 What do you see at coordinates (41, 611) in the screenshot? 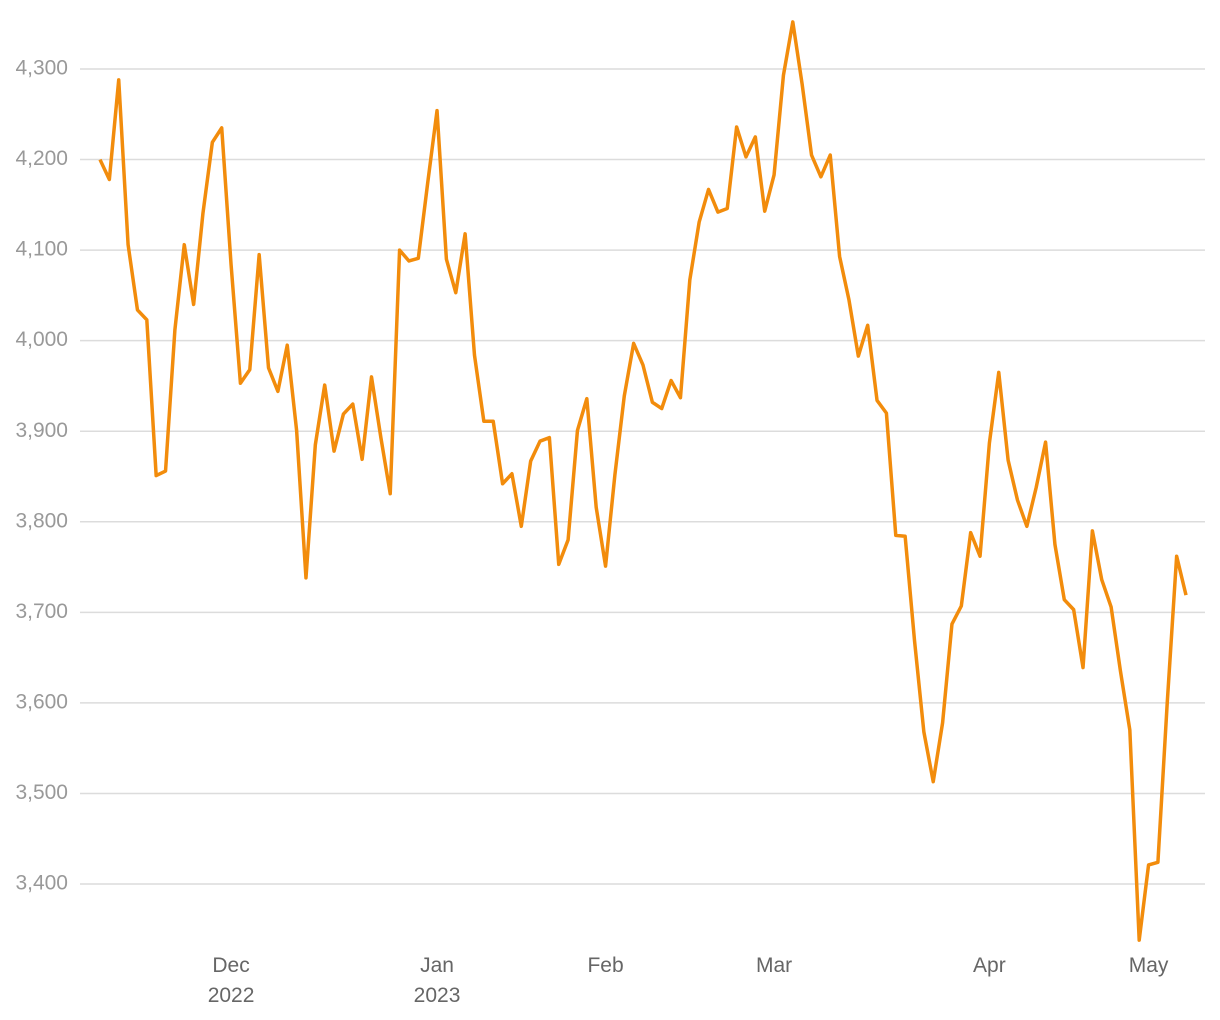
I see `y-tick-label: 3,700` at bounding box center [41, 611].